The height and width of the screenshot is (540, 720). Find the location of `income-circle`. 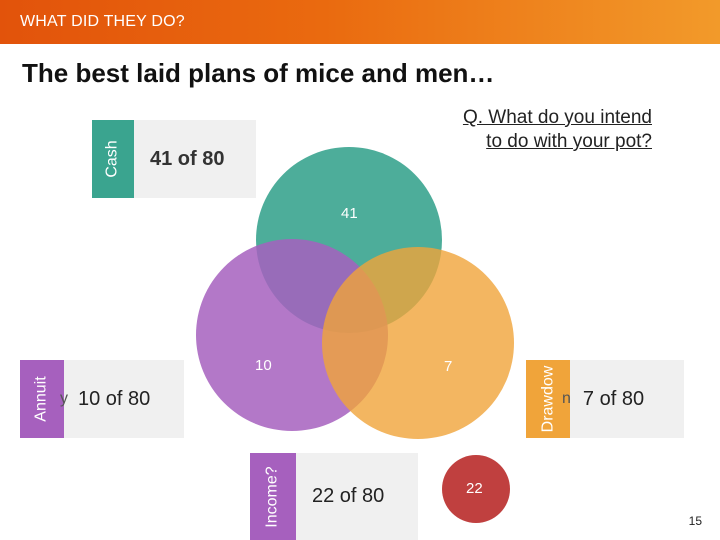

income-circle is located at coordinates (476, 489).